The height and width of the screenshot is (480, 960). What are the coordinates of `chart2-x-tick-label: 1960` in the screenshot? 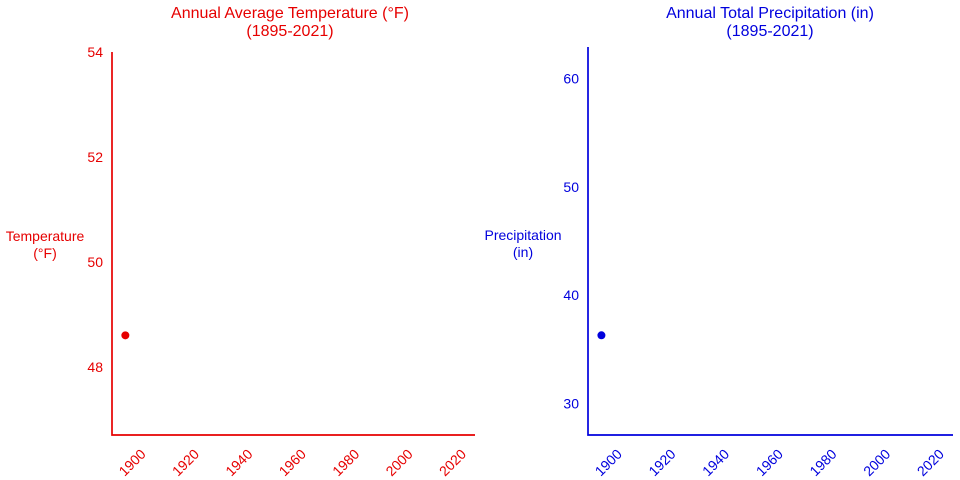 It's located at (769, 462).